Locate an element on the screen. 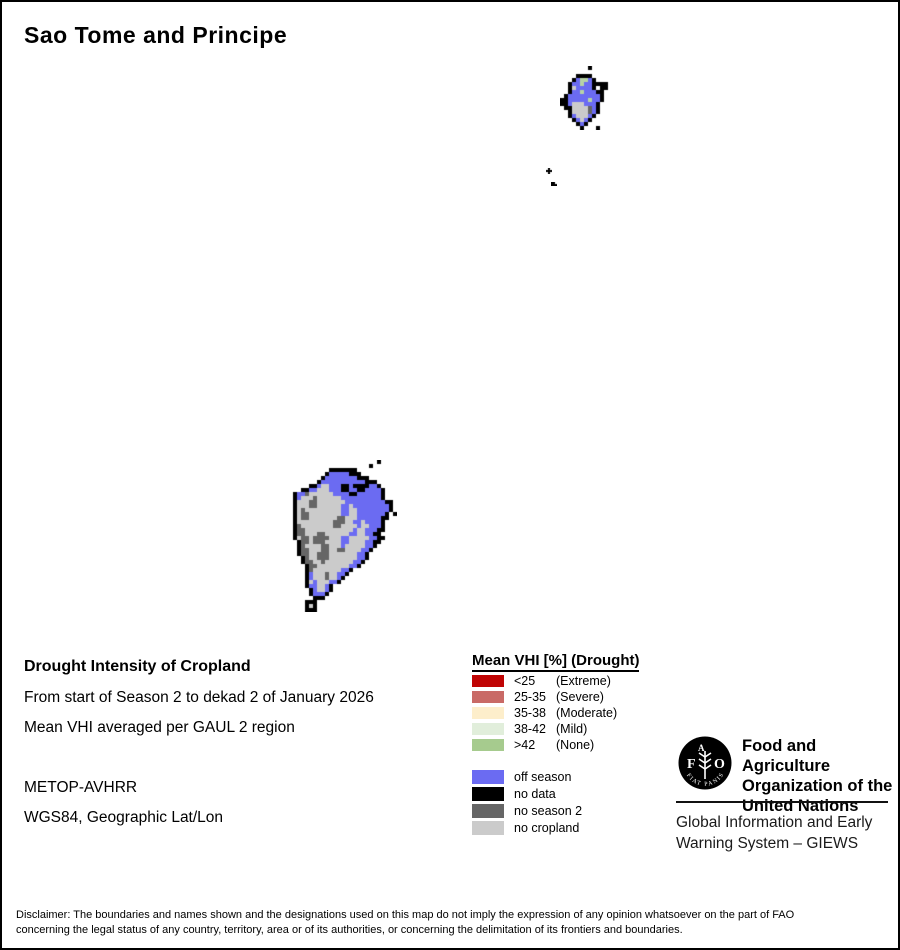 This screenshot has height=950, width=900. legend-title: Mean VHI [%] (Drought) is located at coordinates (556, 662).